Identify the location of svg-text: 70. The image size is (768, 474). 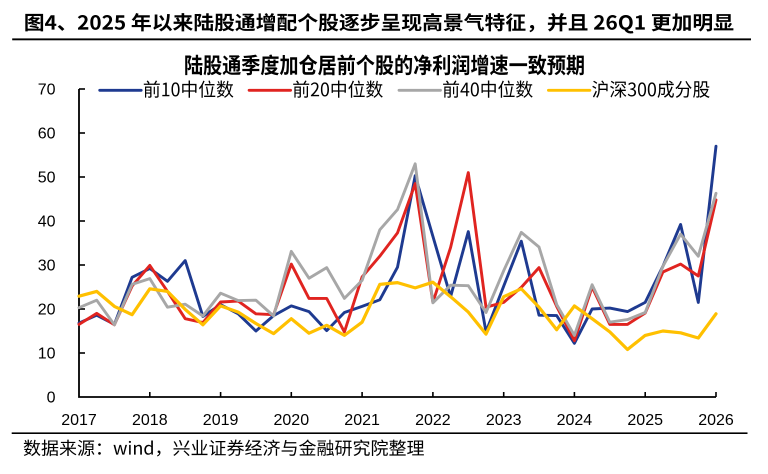
(47, 90).